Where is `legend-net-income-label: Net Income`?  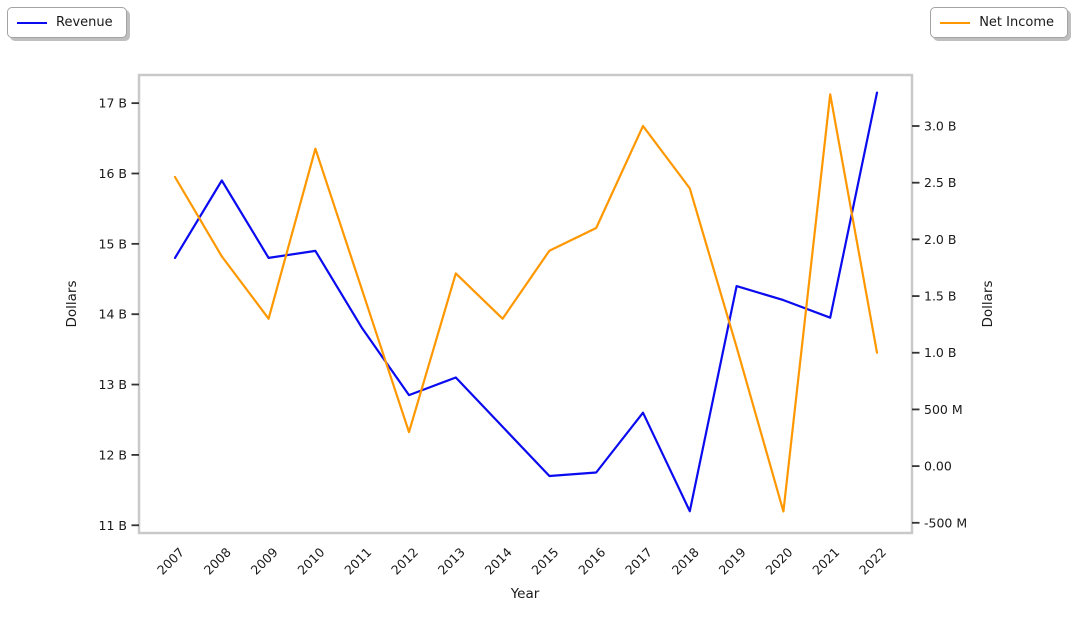
legend-net-income-label: Net Income is located at coordinates (1016, 22).